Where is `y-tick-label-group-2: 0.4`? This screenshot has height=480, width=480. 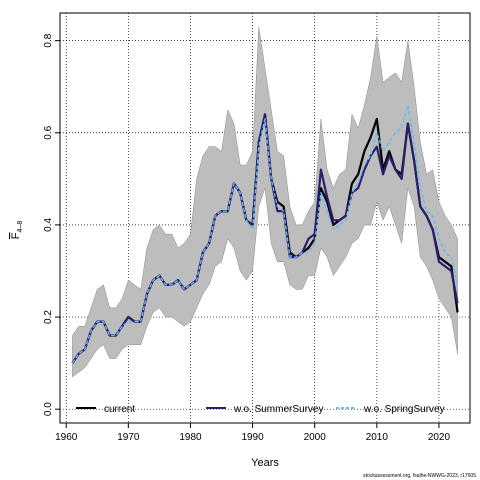
y-tick-label-group-2: 0.4 is located at coordinates (48, 225).